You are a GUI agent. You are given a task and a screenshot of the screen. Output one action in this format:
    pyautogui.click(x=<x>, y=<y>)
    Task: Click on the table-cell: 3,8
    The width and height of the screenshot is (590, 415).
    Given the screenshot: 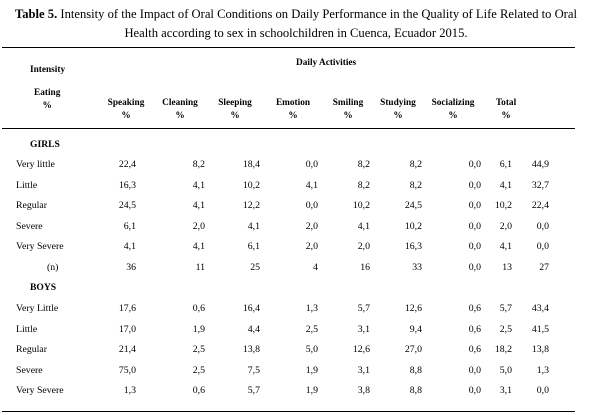 What is the action you would take?
    pyautogui.click(x=363, y=390)
    